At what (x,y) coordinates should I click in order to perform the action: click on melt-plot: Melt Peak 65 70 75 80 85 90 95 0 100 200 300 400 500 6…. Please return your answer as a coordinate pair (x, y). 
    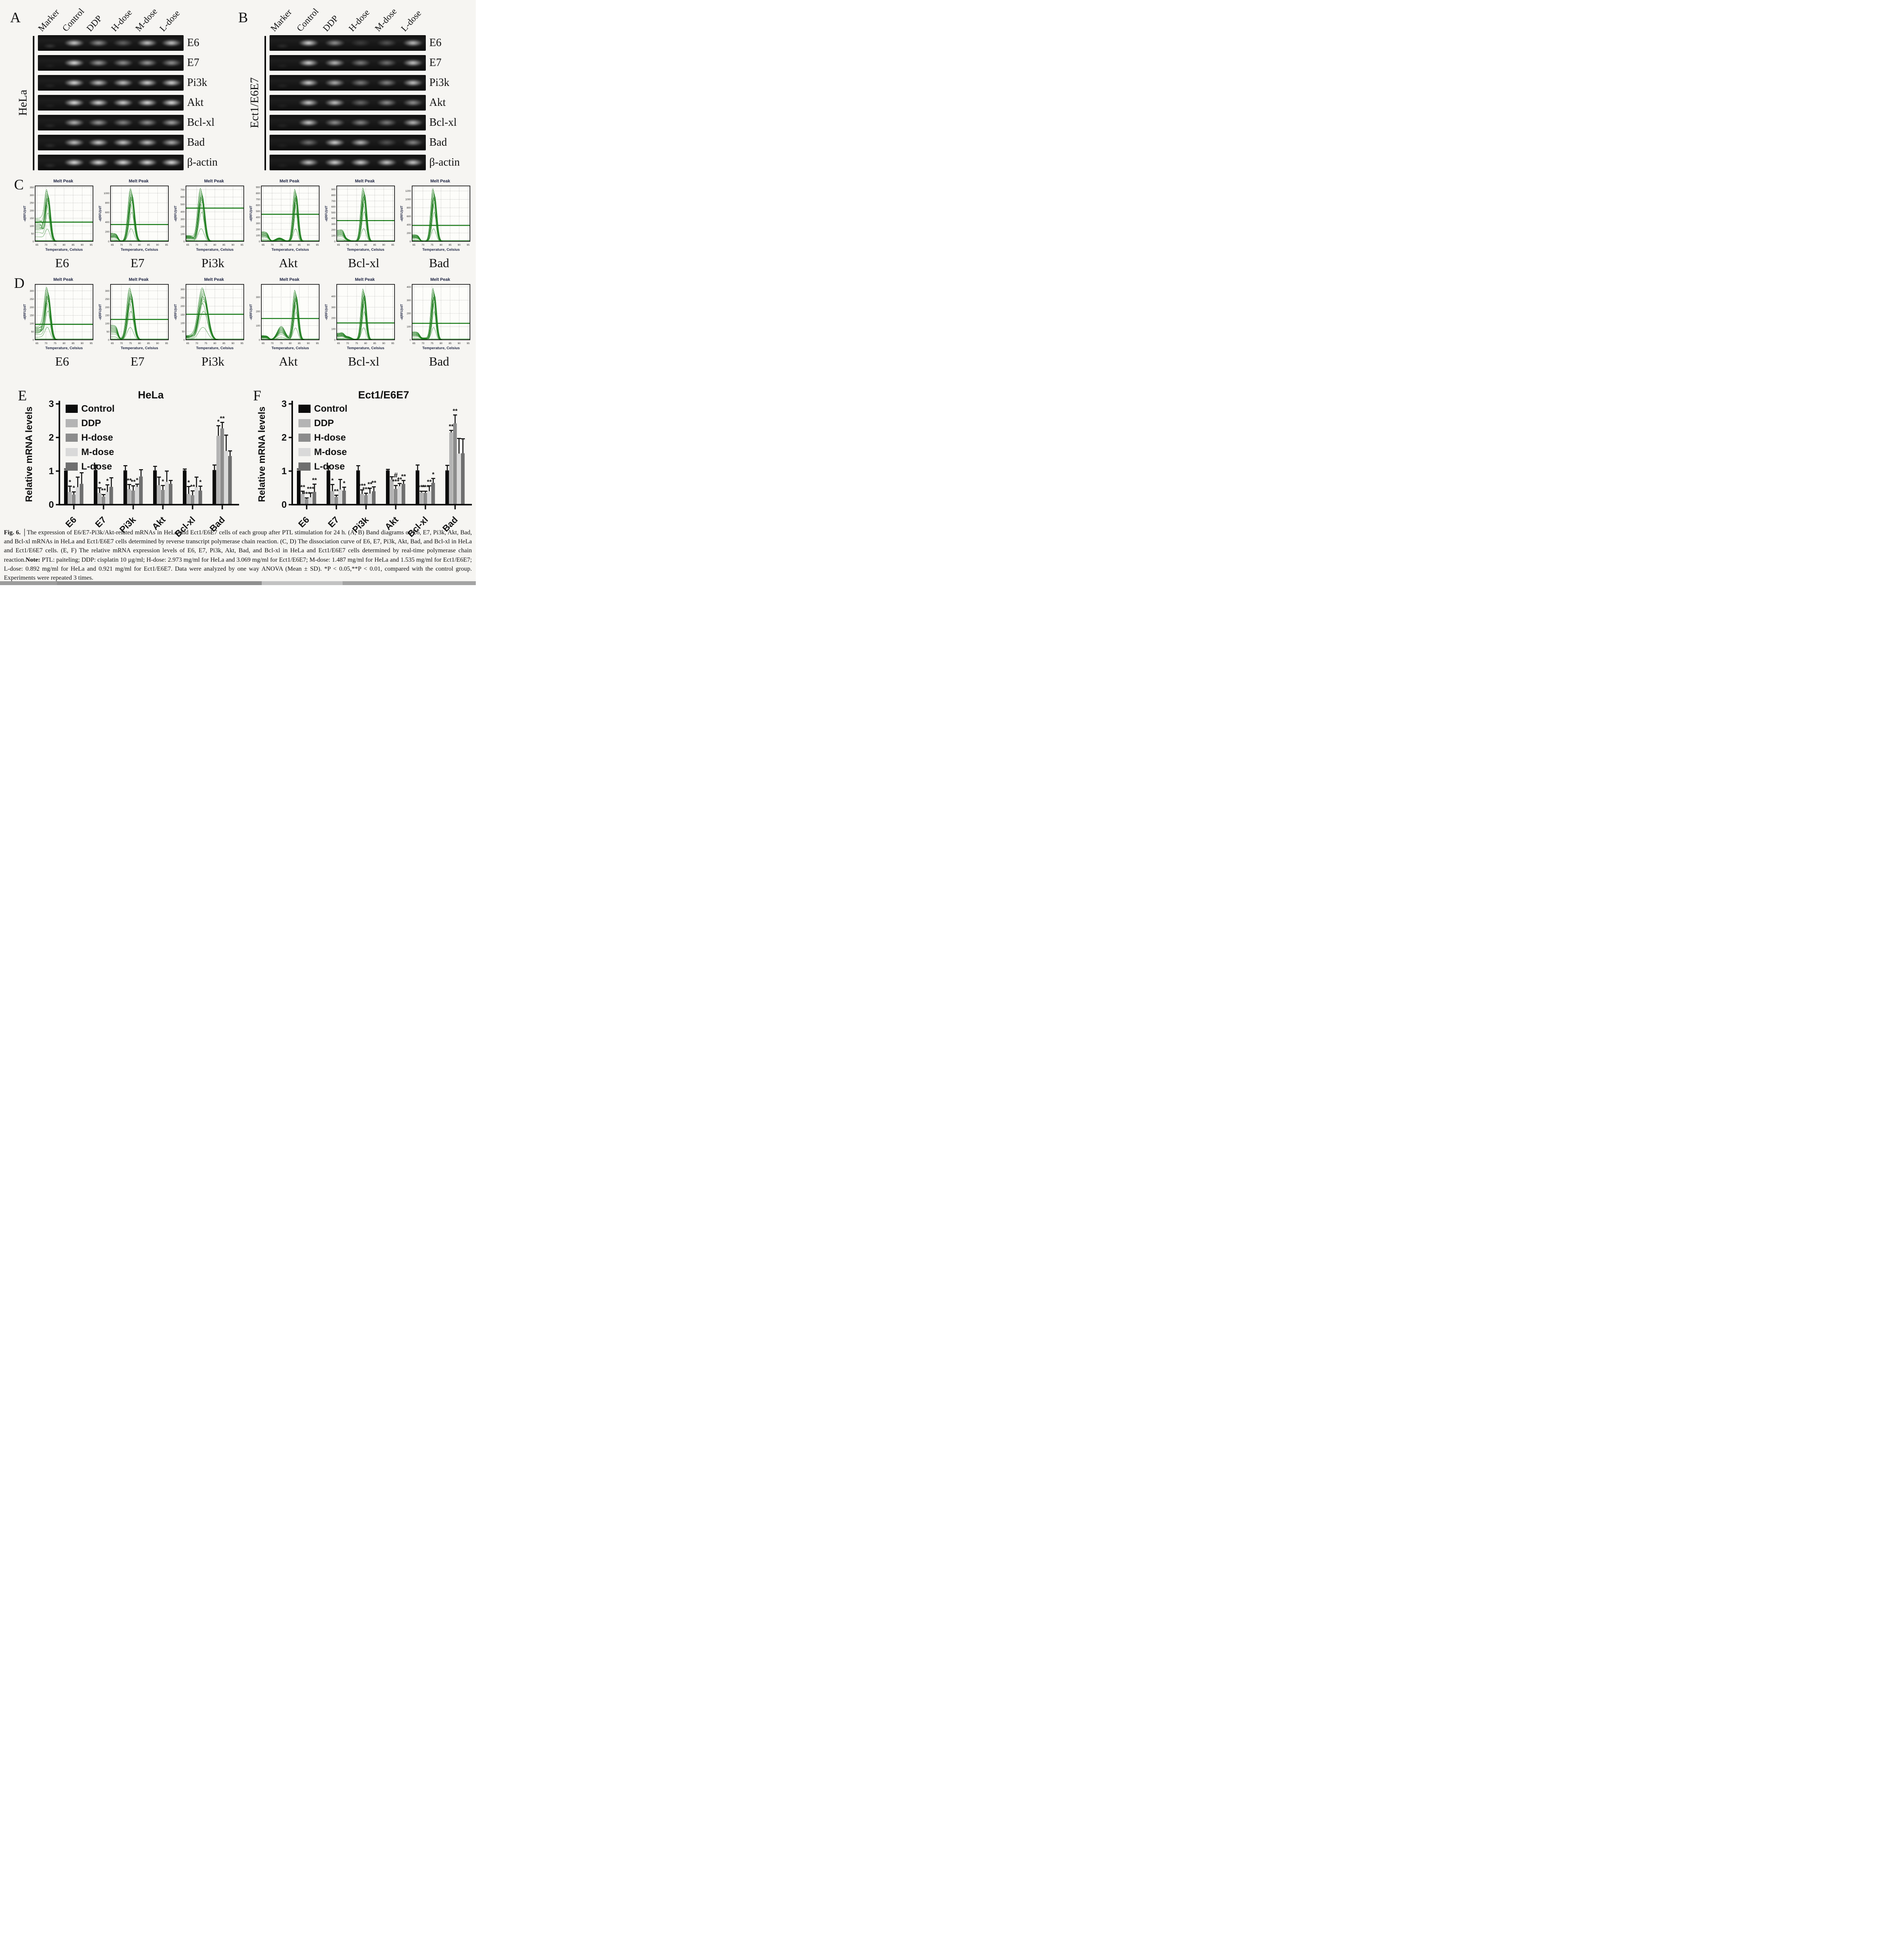
    Looking at the image, I should click on (210, 225).